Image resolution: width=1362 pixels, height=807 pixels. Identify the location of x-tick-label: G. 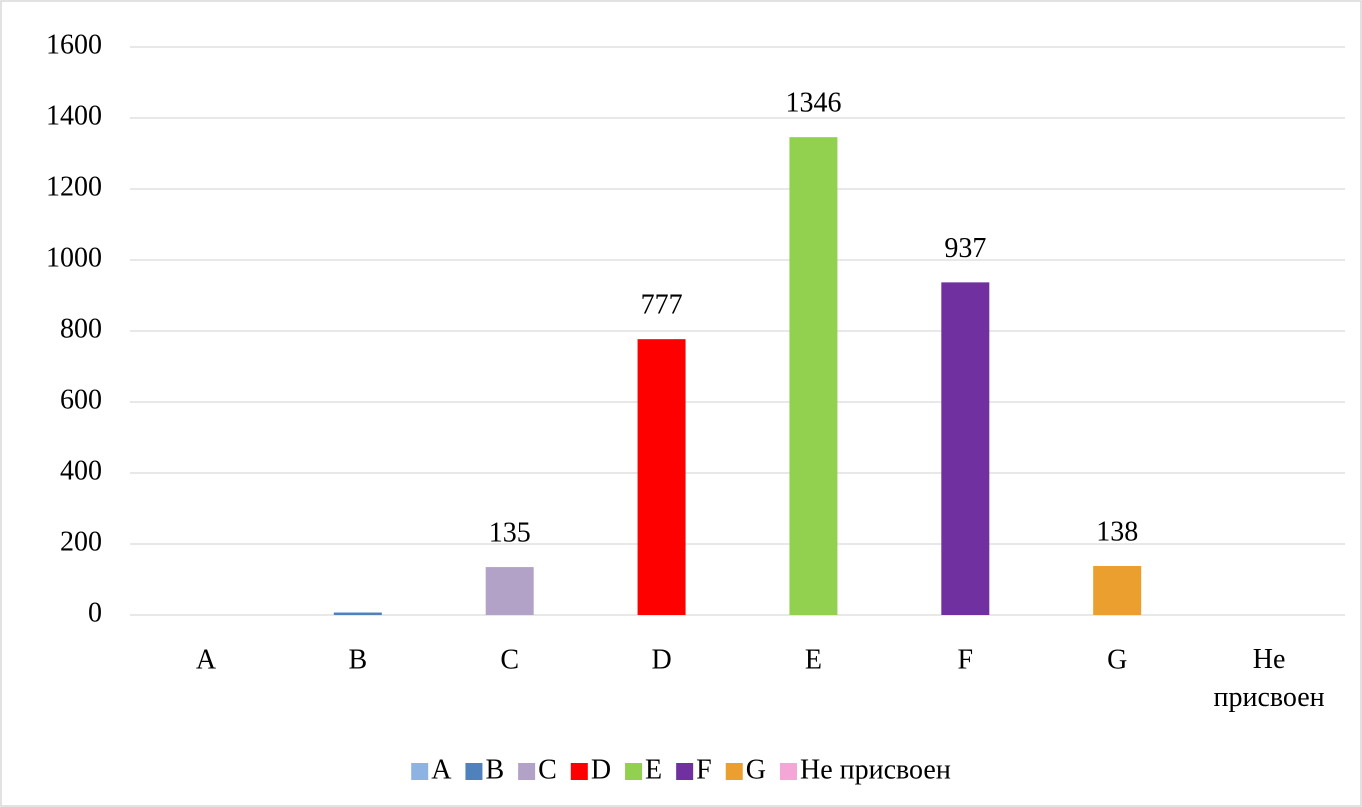
(1117, 659).